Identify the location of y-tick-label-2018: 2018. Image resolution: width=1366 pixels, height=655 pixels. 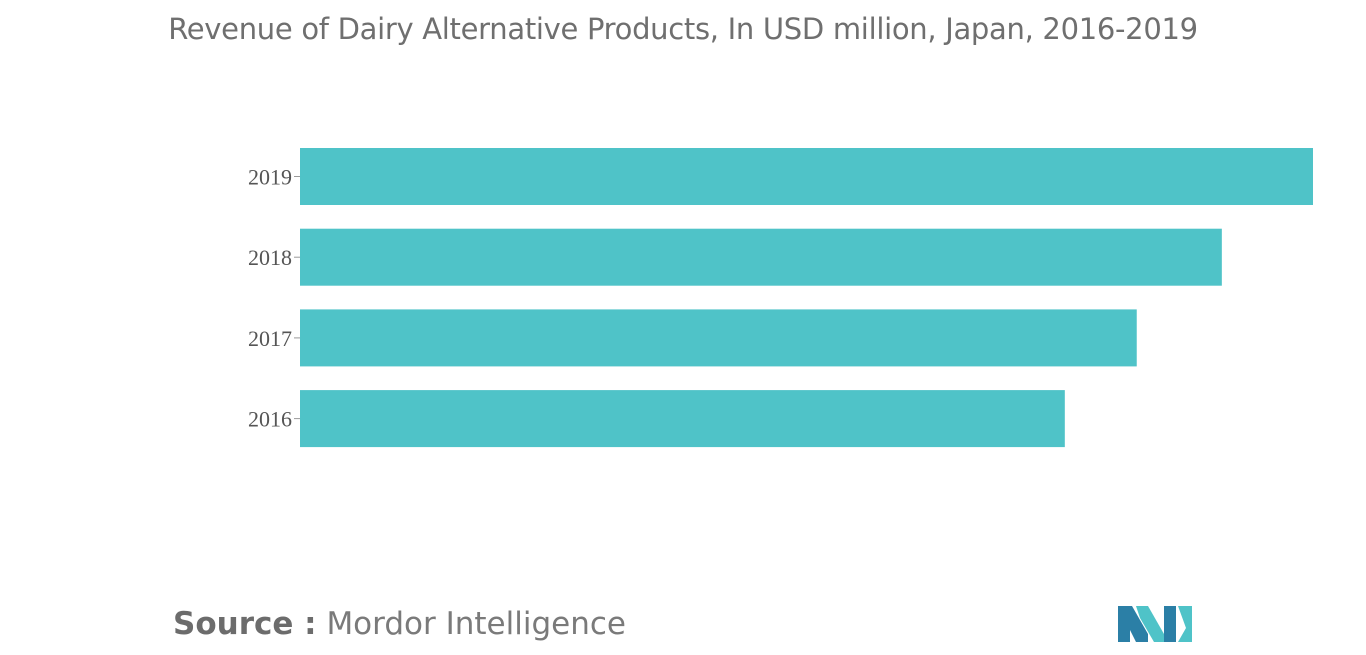
(270, 257).